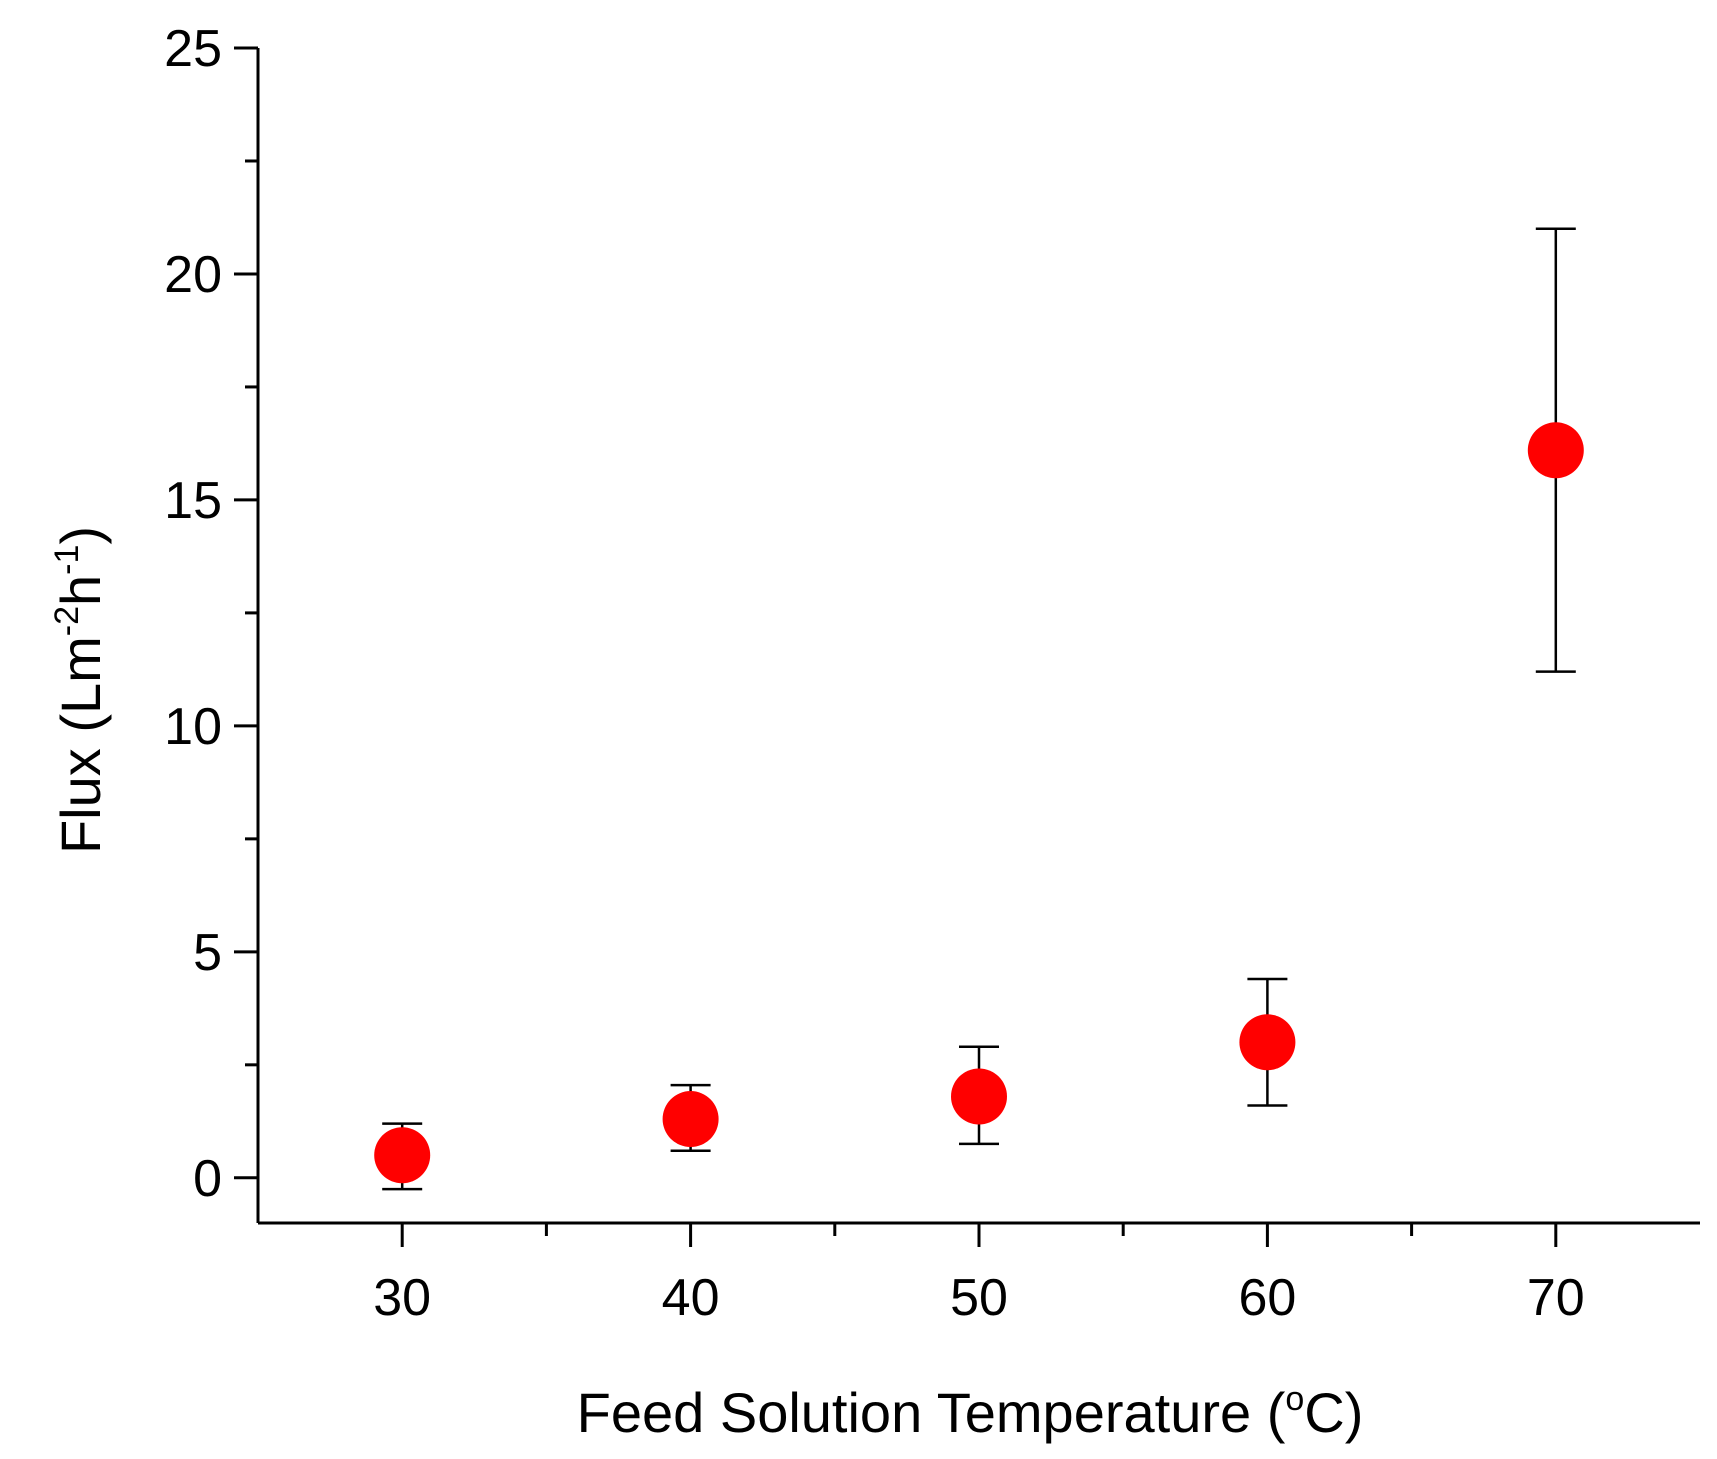 Image resolution: width=1717 pixels, height=1459 pixels. What do you see at coordinates (979, 1298) in the screenshot?
I see `x-tick-label: 50` at bounding box center [979, 1298].